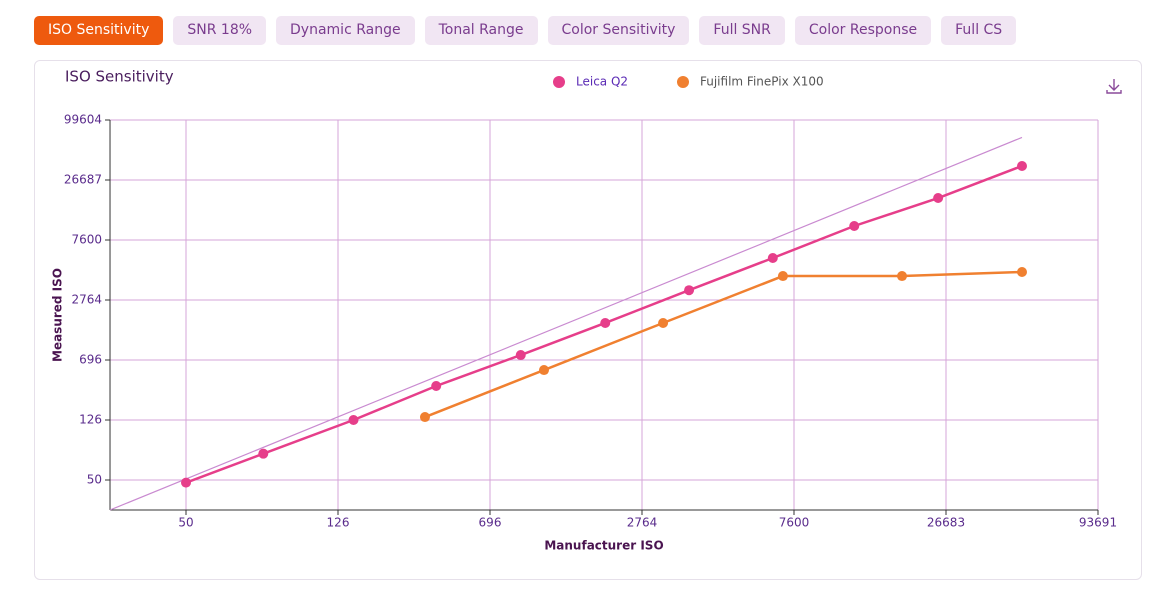 The height and width of the screenshot is (600, 1164). I want to click on tab: Tonal Range, so click(481, 30).